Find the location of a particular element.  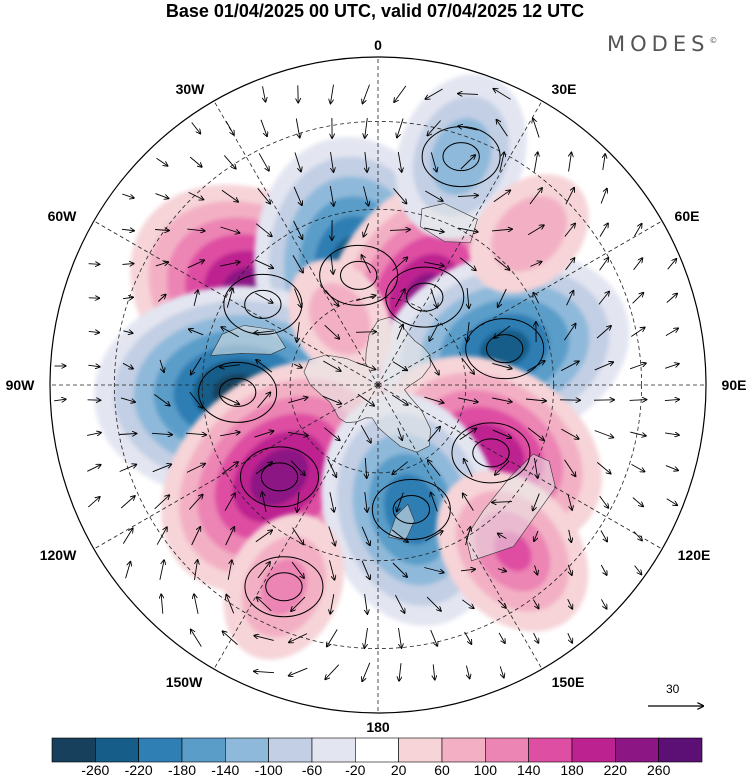

colorbar-tick-label: -60 is located at coordinates (312, 770).